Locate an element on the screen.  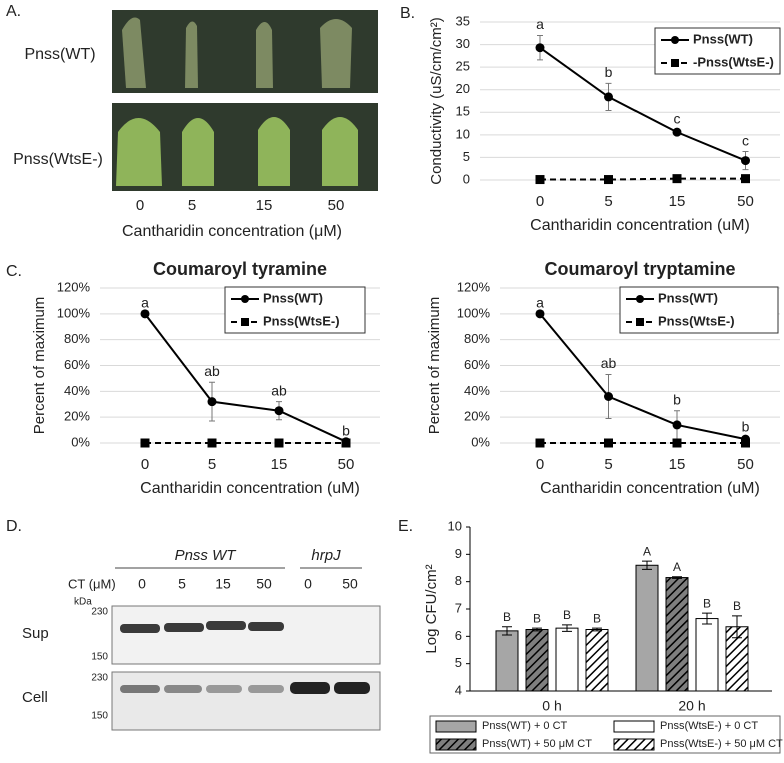
x-tick-label: 0 is located at coordinates (540, 464).